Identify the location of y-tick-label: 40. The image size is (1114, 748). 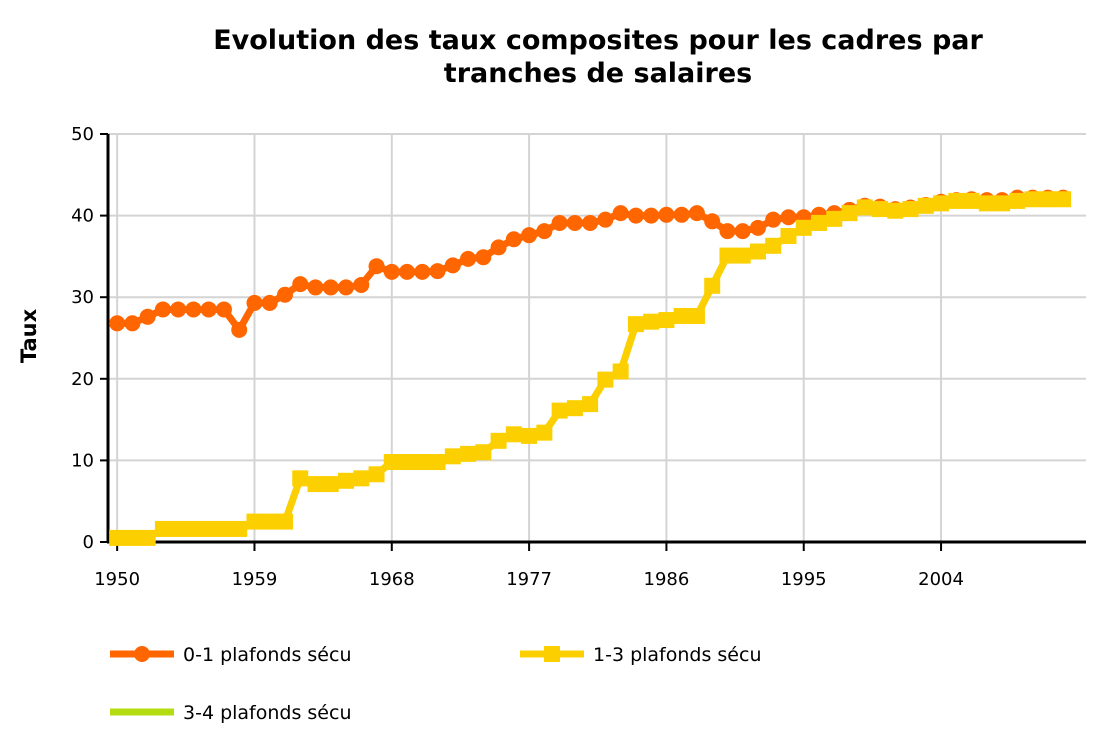
(82, 216).